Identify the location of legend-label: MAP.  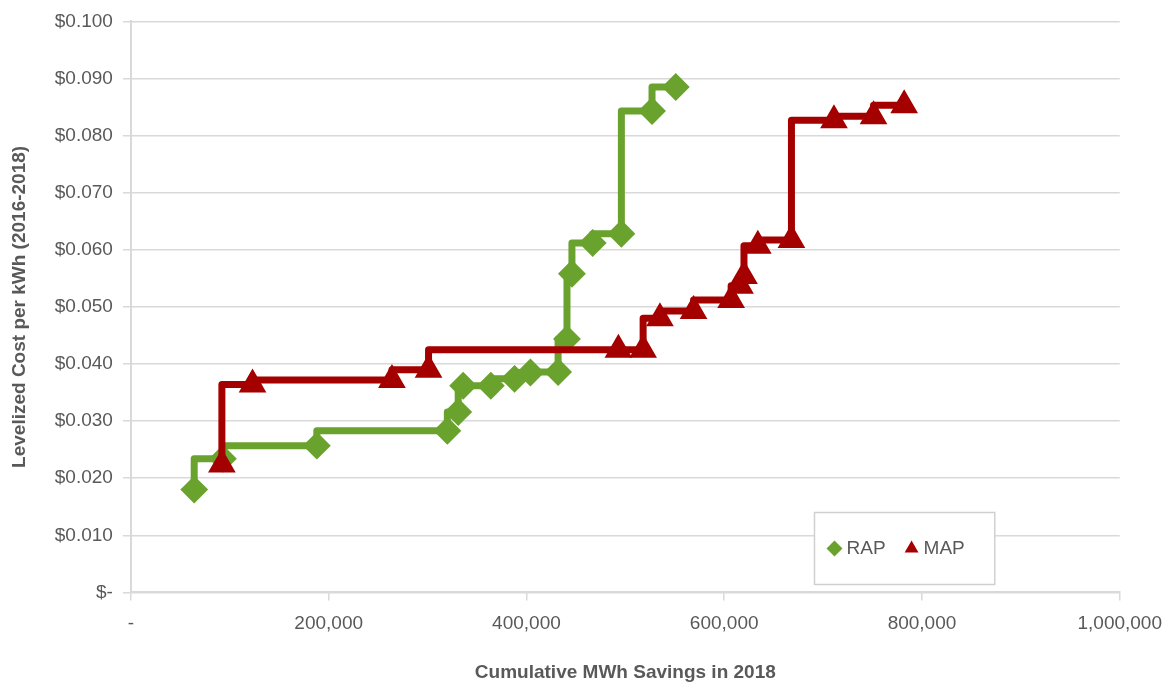
(944, 547).